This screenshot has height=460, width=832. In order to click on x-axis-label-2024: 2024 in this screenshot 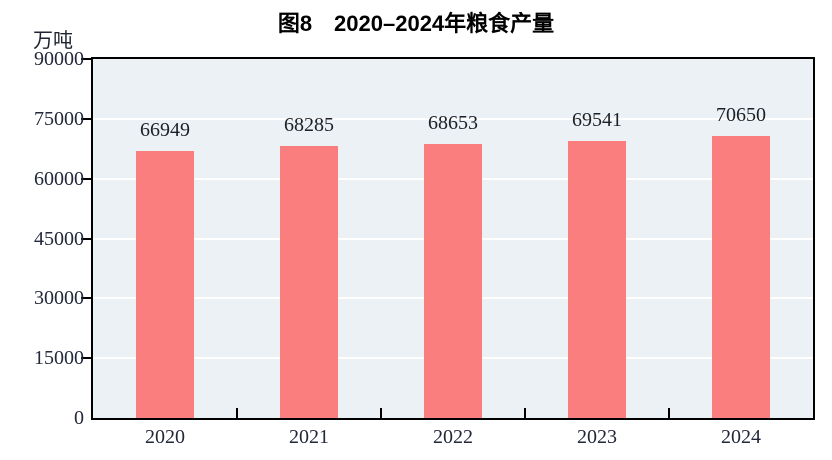, I will do `click(741, 437)`.